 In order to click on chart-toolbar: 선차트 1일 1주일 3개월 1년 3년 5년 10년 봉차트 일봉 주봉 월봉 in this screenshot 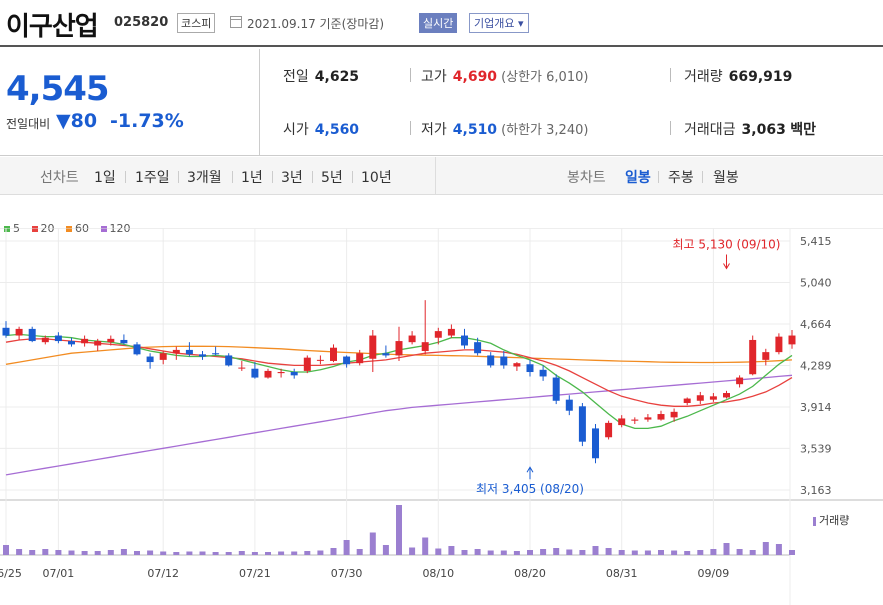, I will do `click(441, 176)`.